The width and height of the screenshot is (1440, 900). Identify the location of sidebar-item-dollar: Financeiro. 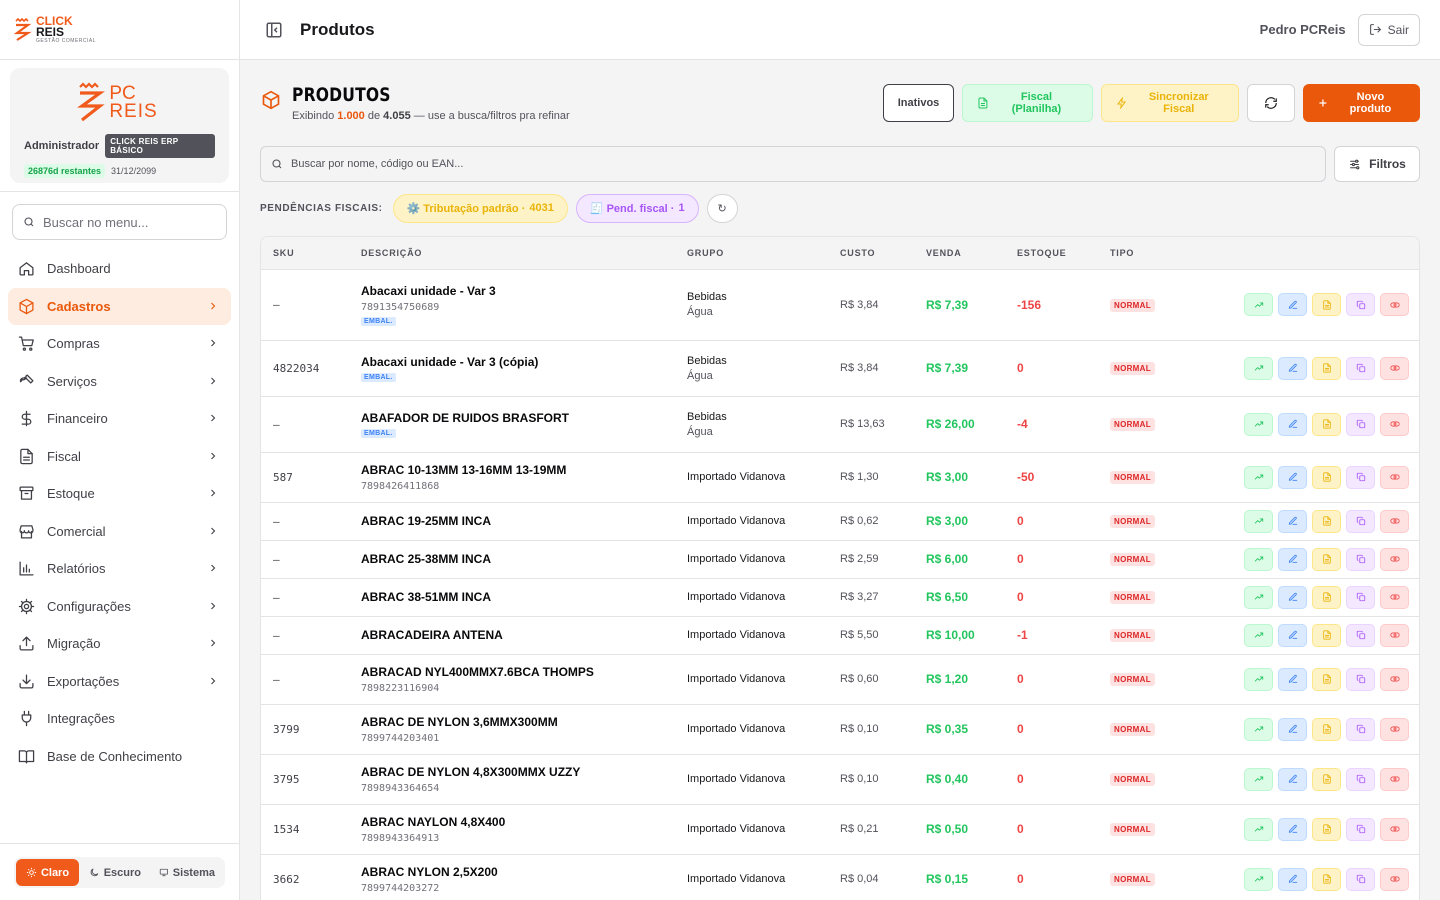
(119, 419).